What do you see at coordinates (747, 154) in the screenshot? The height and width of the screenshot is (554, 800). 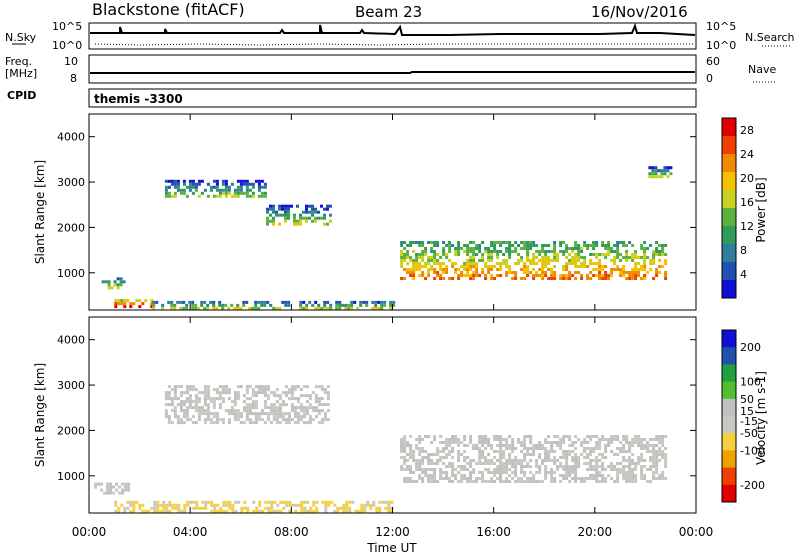 I see `colorbar-tick-label: 24` at bounding box center [747, 154].